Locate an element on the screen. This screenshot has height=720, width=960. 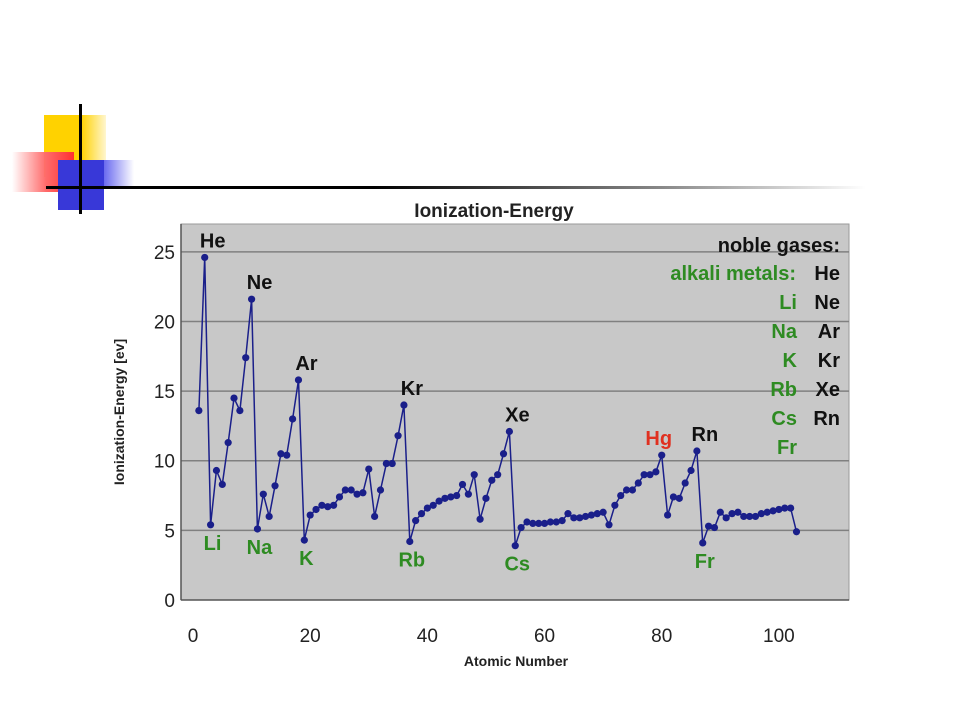
annotation-fr: Fr is located at coordinates (705, 562).